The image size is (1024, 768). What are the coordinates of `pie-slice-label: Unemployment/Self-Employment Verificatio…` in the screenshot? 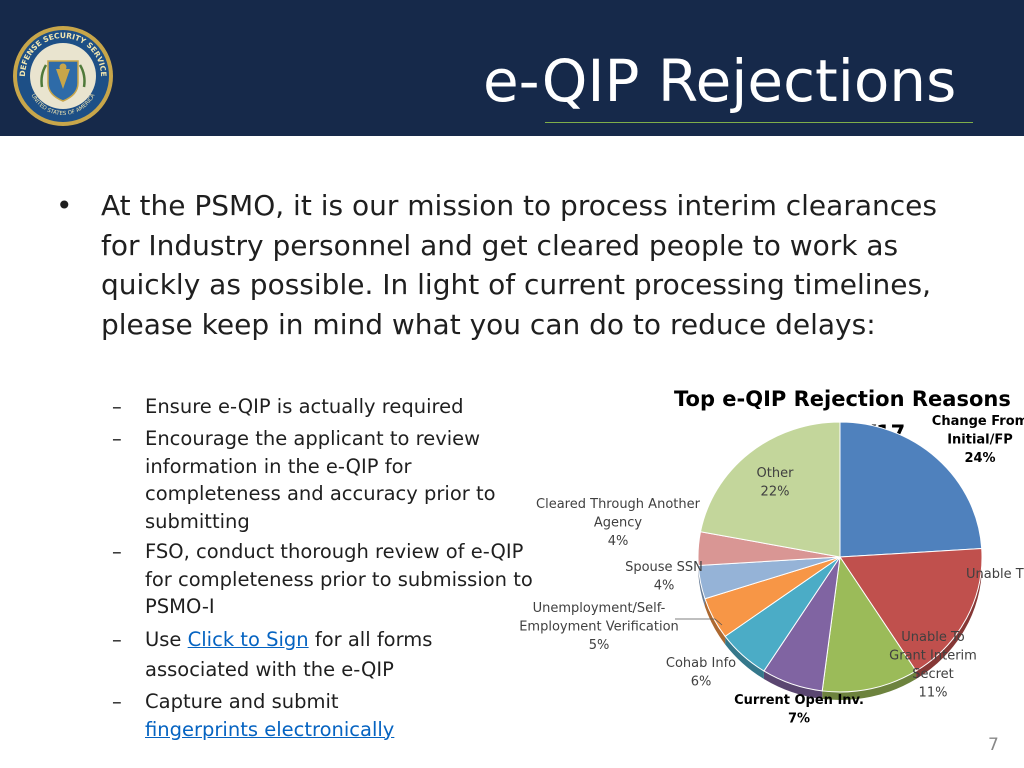 It's located at (599, 627).